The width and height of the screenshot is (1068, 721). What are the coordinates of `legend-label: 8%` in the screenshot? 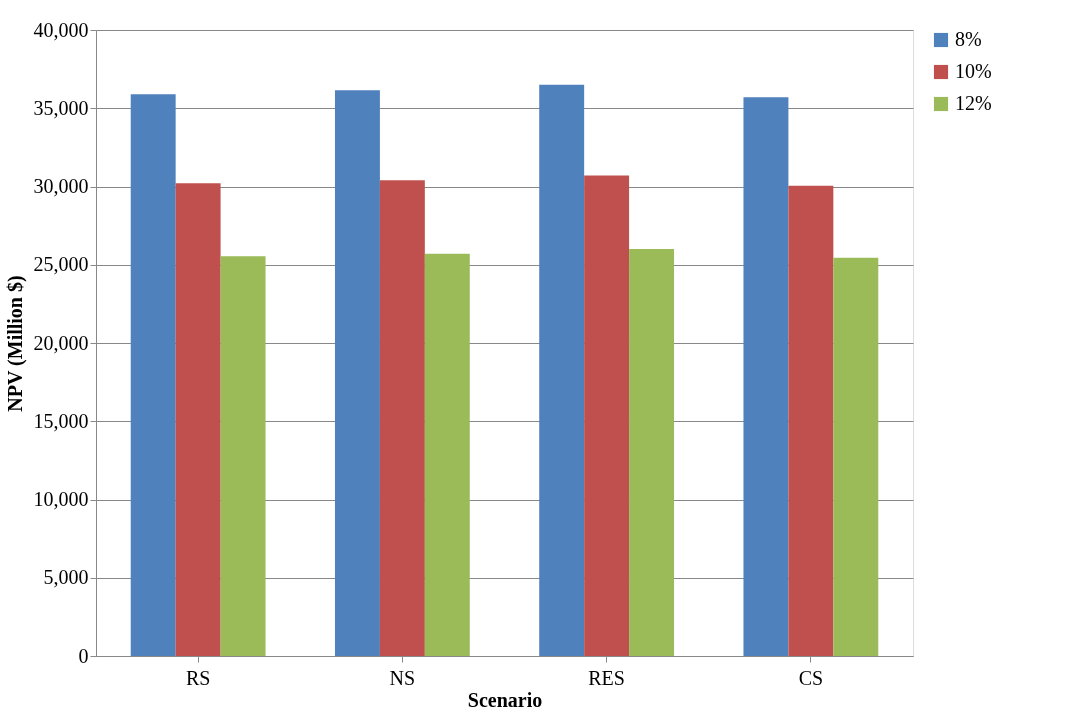 It's located at (968, 39).